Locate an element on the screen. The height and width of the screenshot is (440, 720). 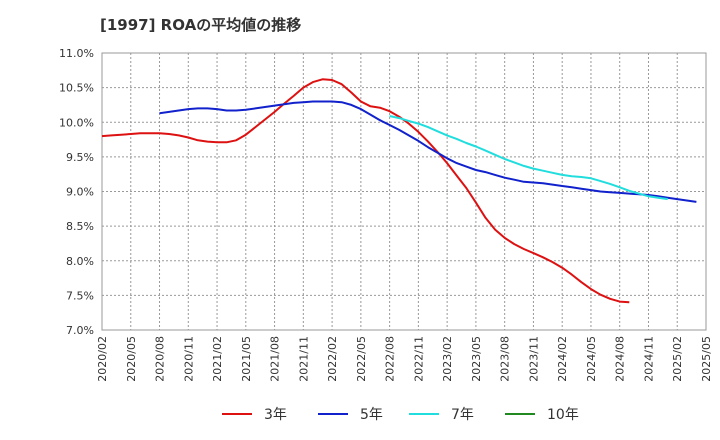
series-line is located at coordinates (528, 158).